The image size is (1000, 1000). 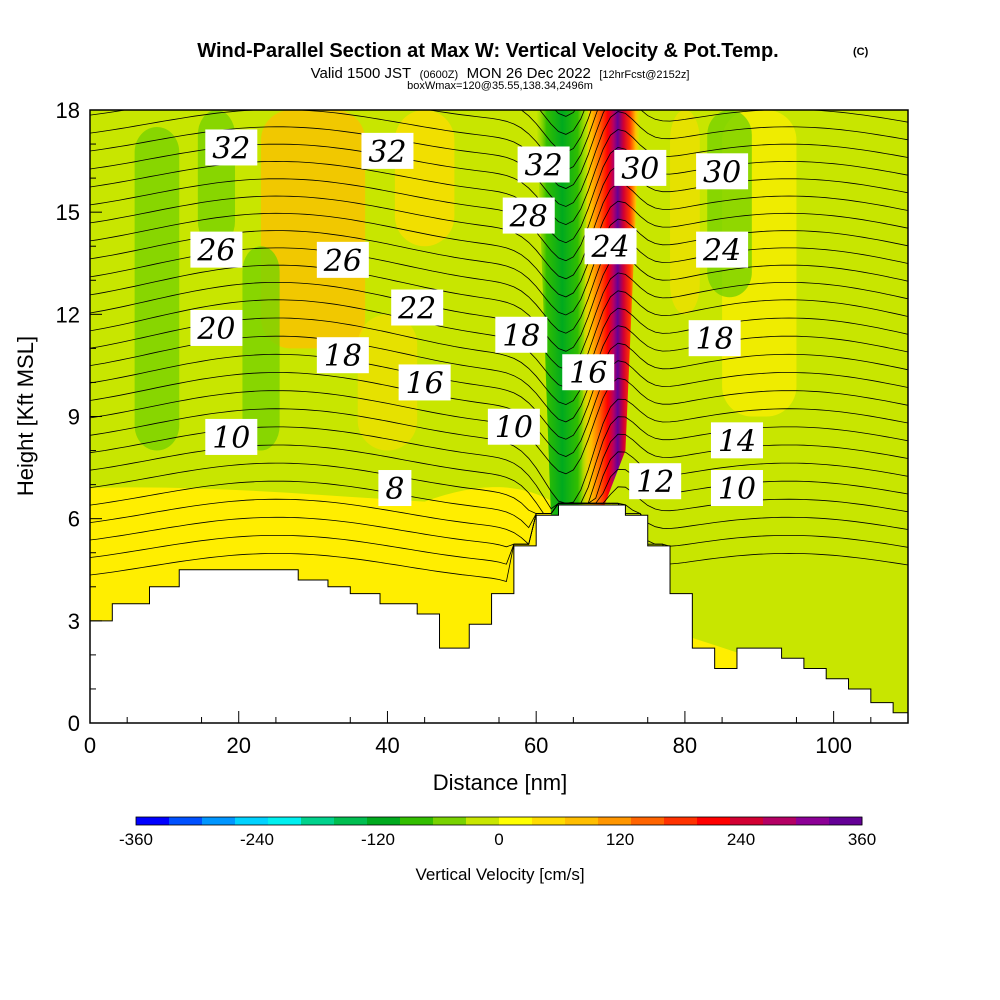 I want to click on y-tick-label: 3, so click(x=74, y=621).